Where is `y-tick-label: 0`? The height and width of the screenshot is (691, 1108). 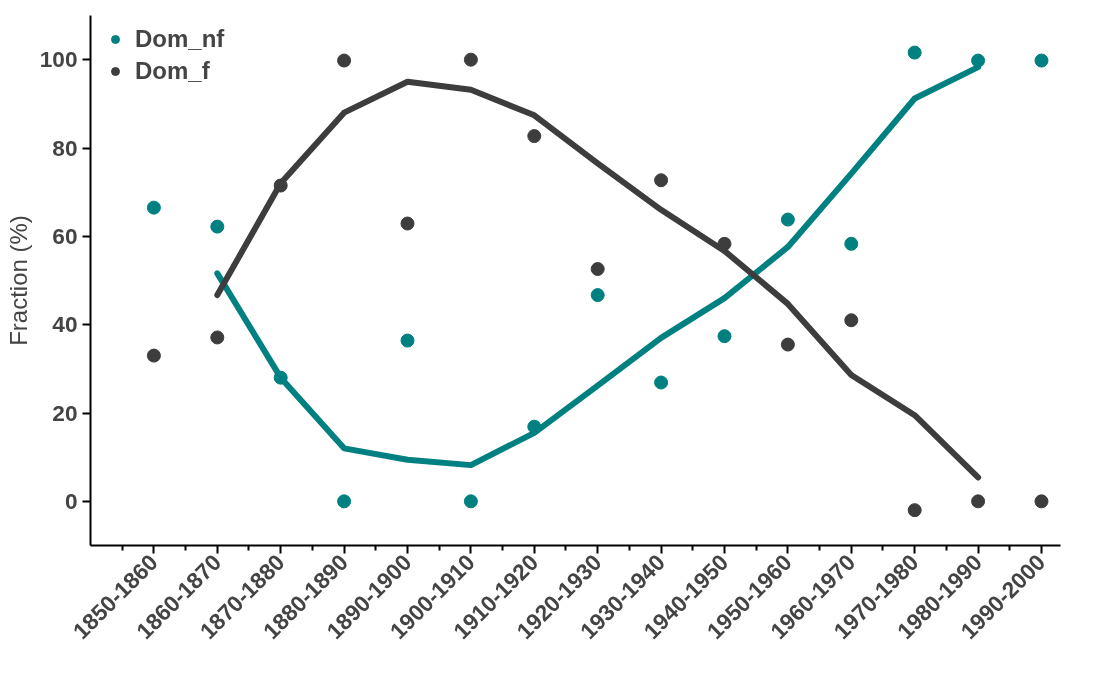 y-tick-label: 0 is located at coordinates (71, 500).